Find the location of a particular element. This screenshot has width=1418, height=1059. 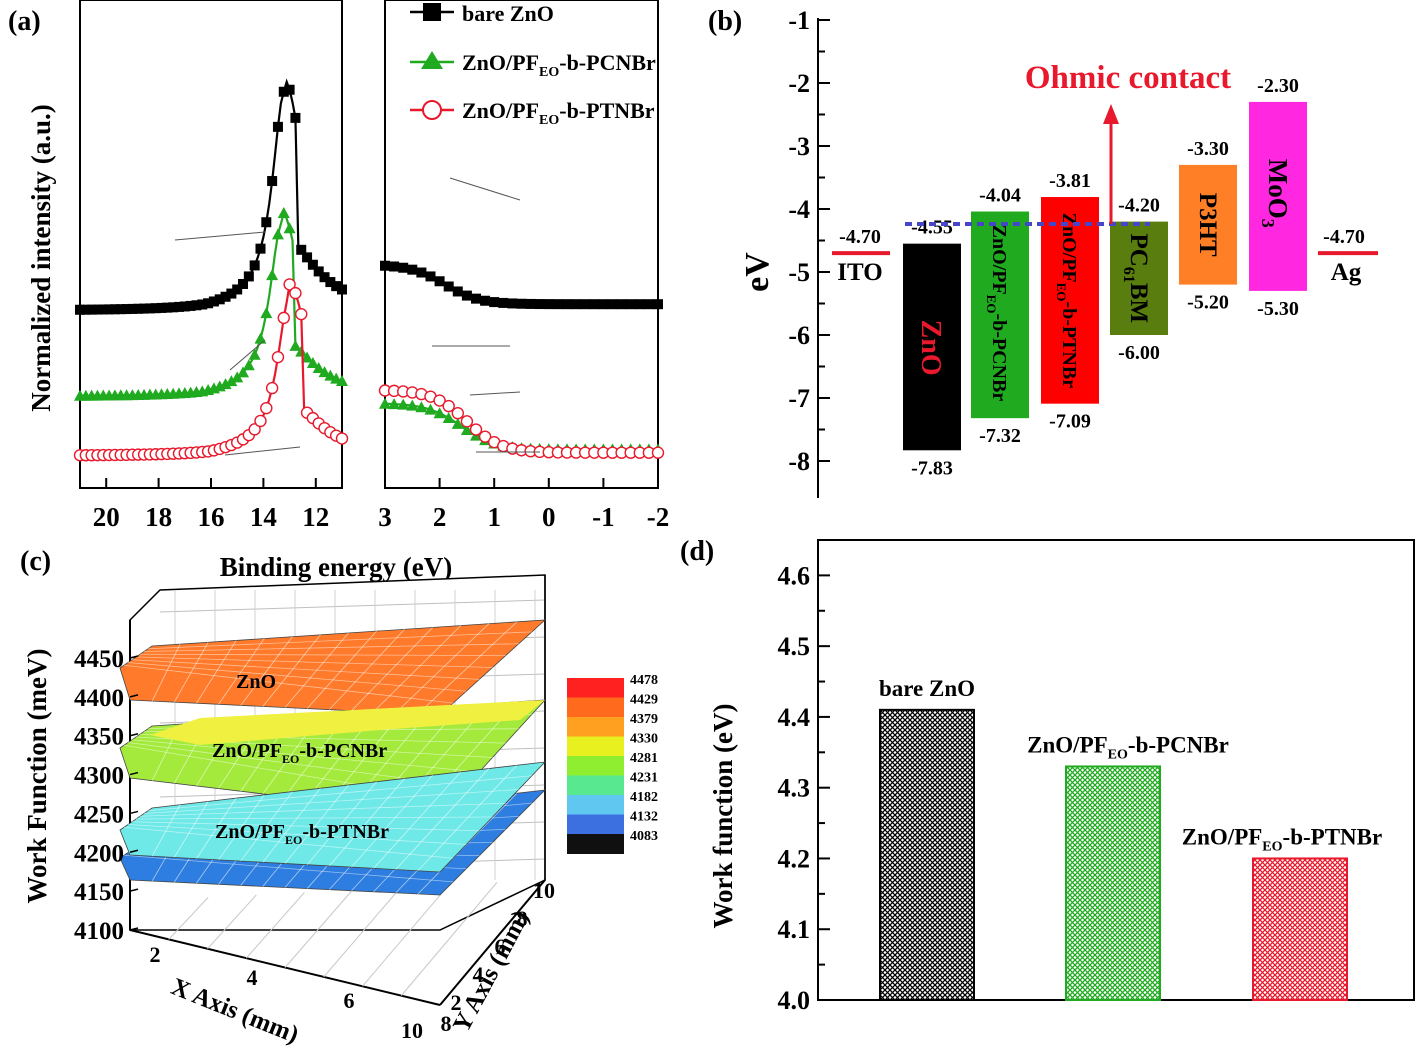

panel-a-right-tick-label: 2 is located at coordinates (440, 517).